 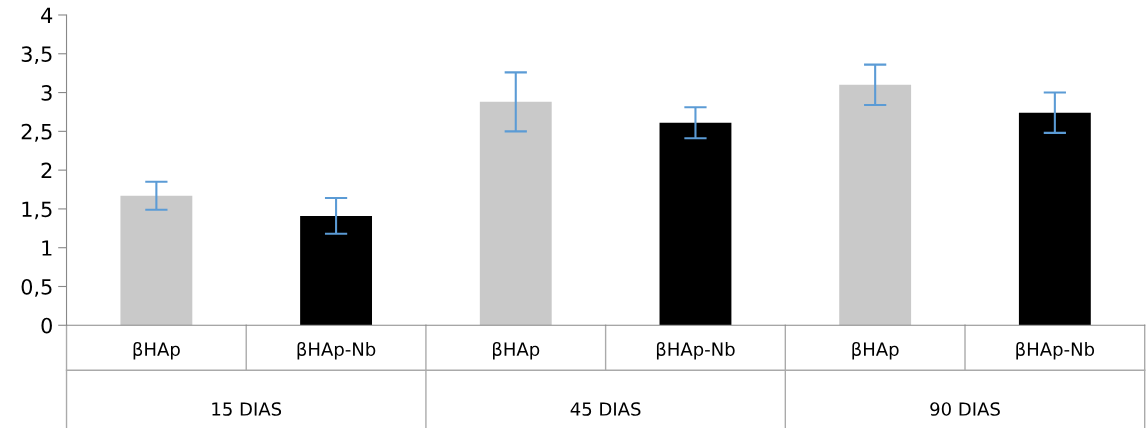 I want to click on y-tick-label: 2, so click(x=46, y=170).